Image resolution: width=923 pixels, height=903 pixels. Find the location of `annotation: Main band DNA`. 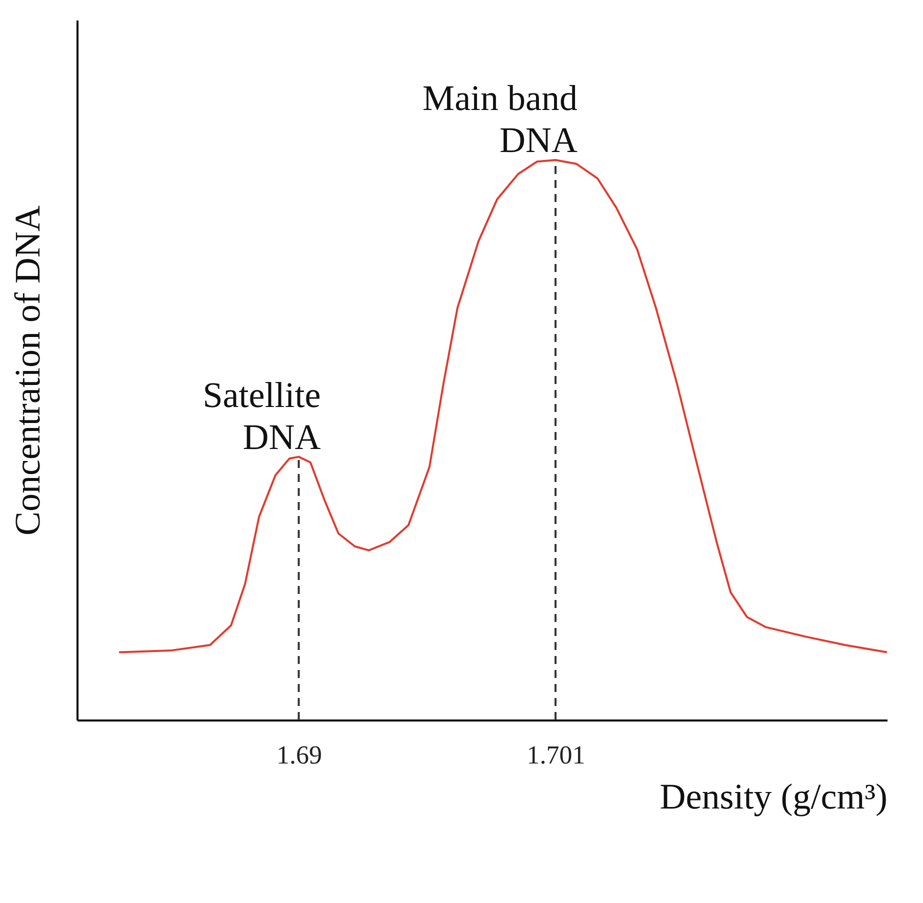

annotation: Main band DNA is located at coordinates (500, 119).